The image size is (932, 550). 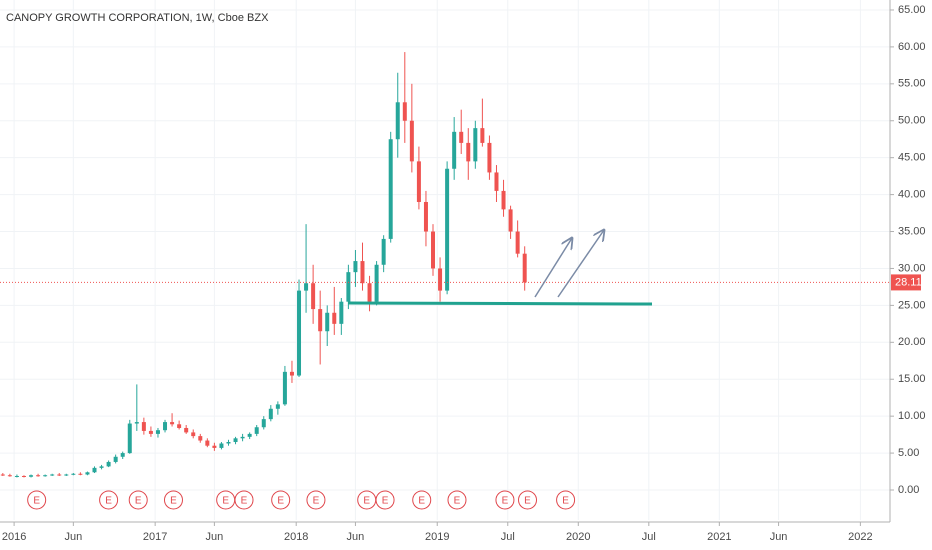 I want to click on x-tick-label: 2018, so click(x=296, y=537).